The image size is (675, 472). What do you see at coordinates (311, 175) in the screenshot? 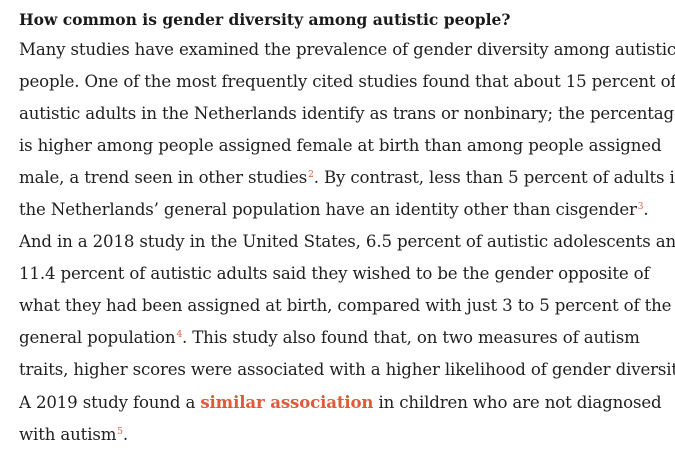
I see `footnote-ref-2: 2` at bounding box center [311, 175].